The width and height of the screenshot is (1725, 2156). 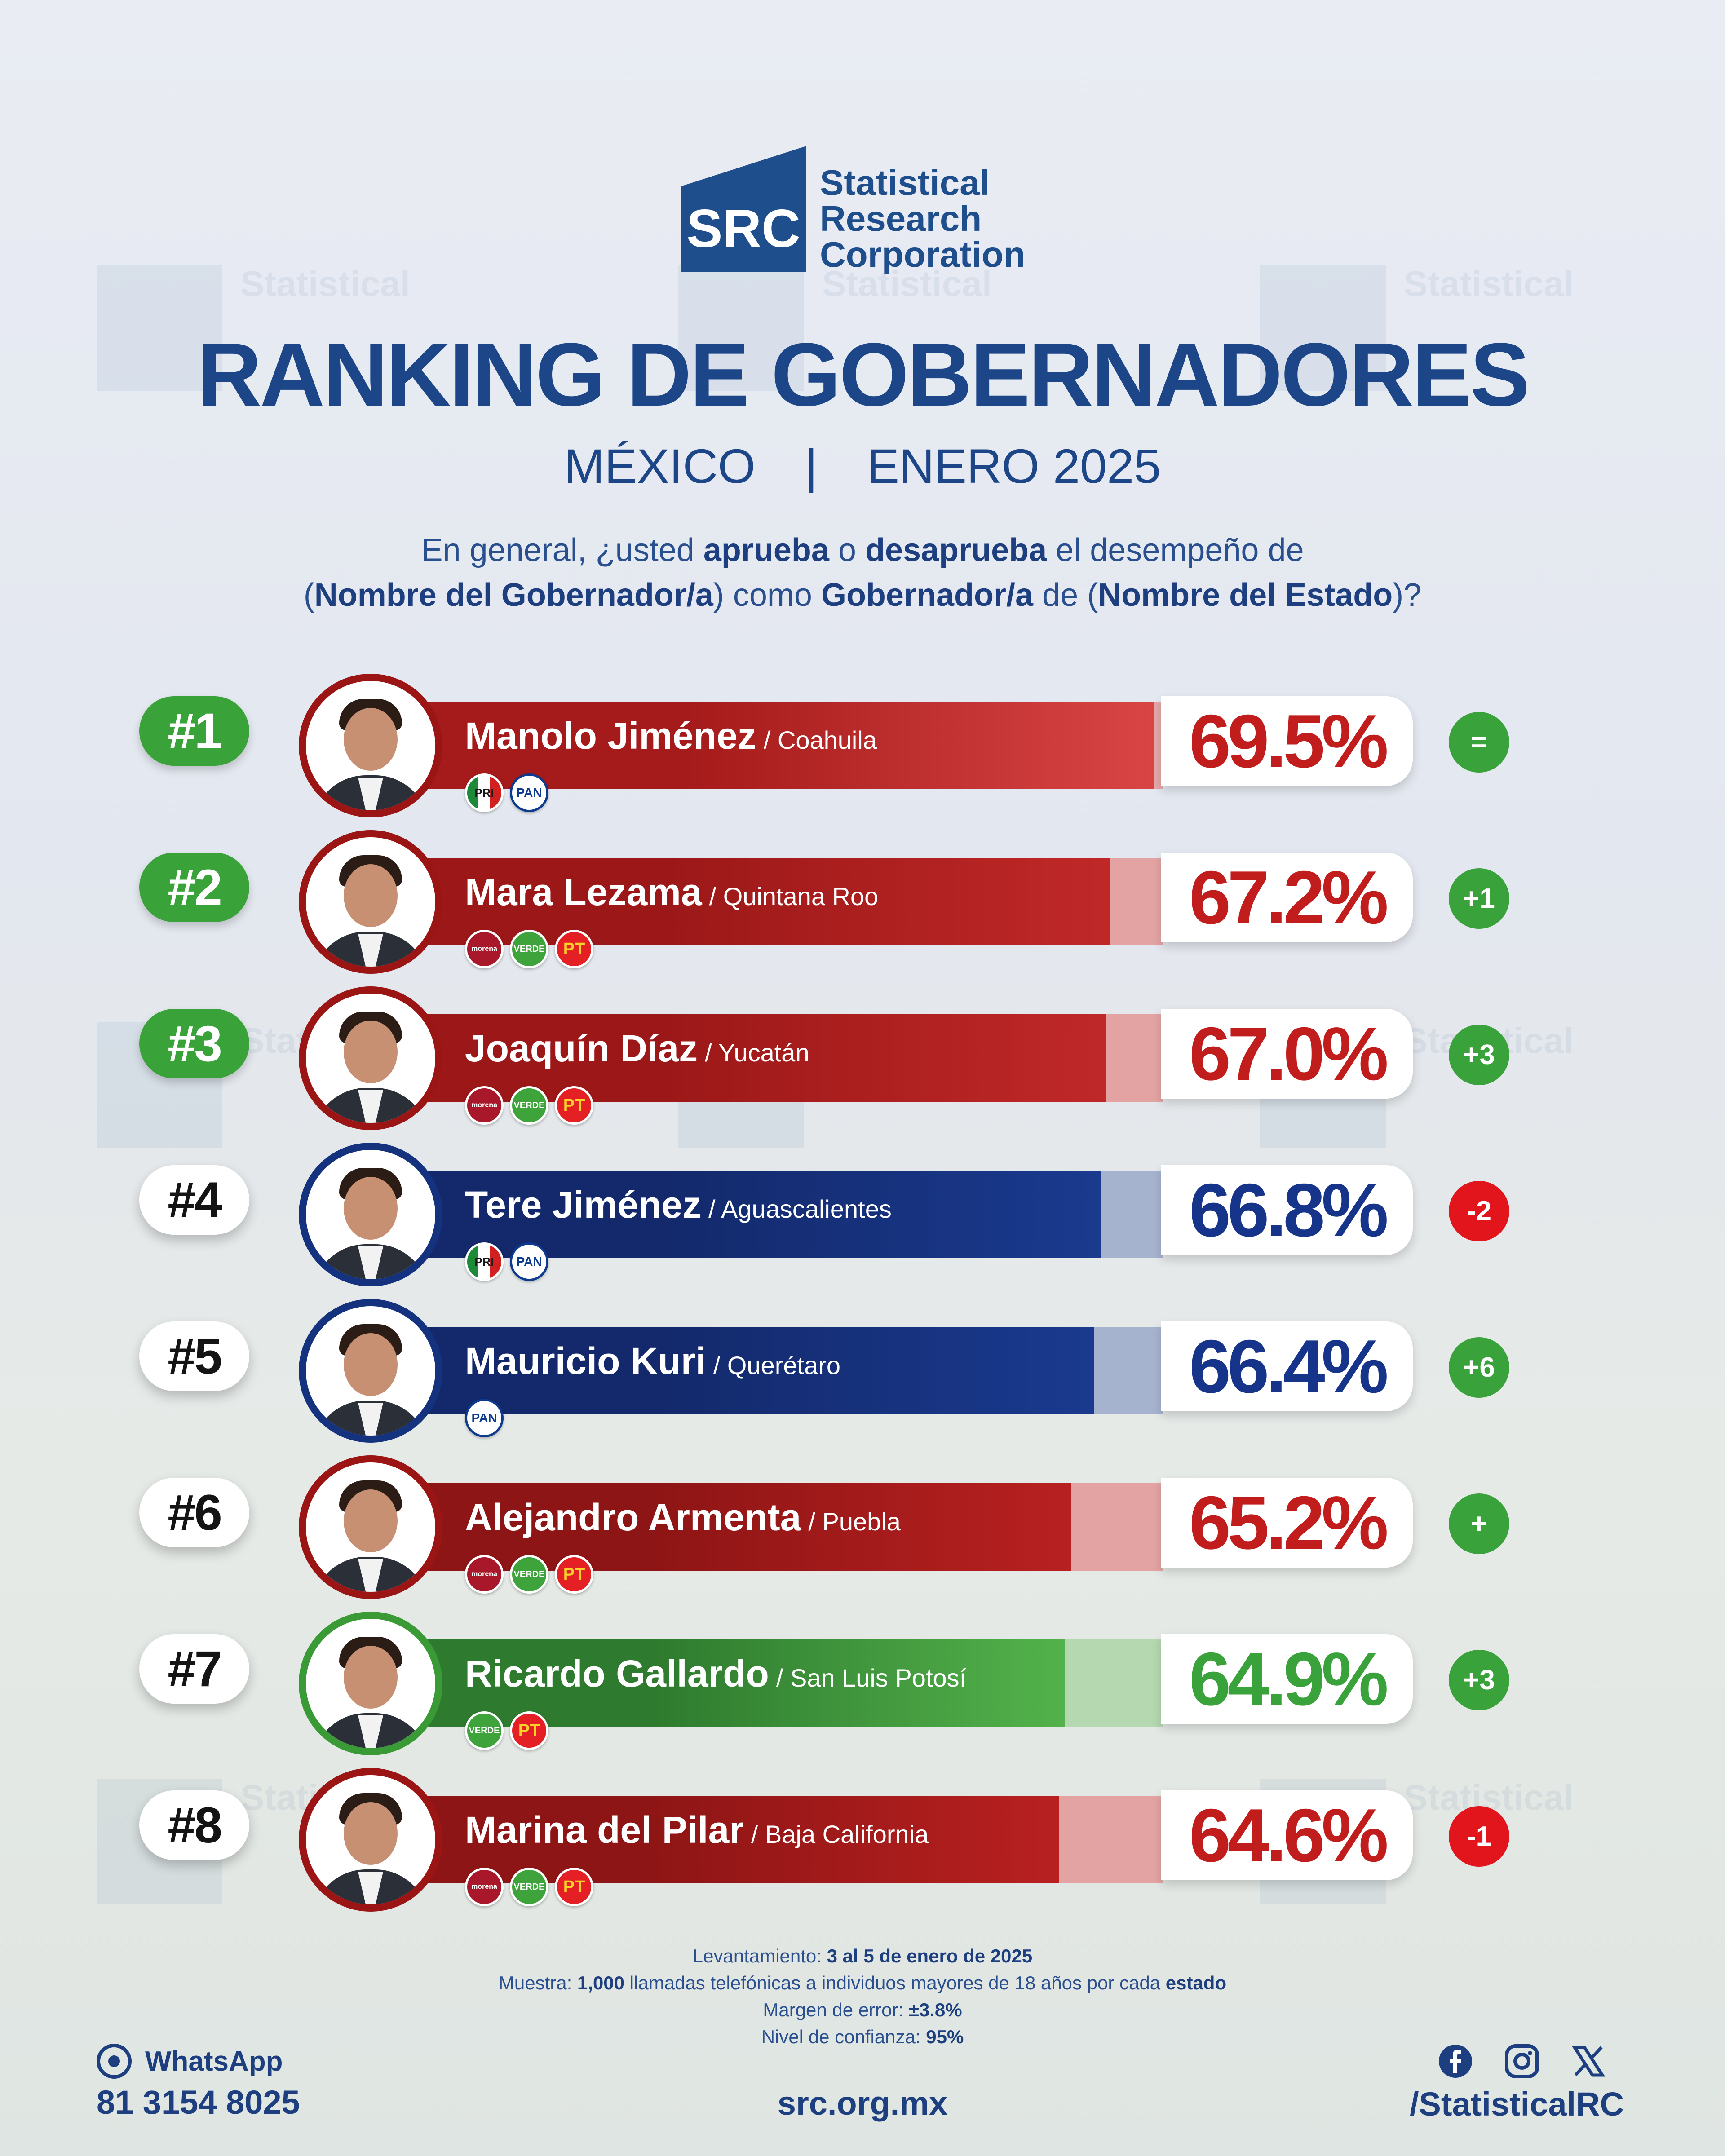 What do you see at coordinates (194, 1043) in the screenshot?
I see `rank-badge: #3` at bounding box center [194, 1043].